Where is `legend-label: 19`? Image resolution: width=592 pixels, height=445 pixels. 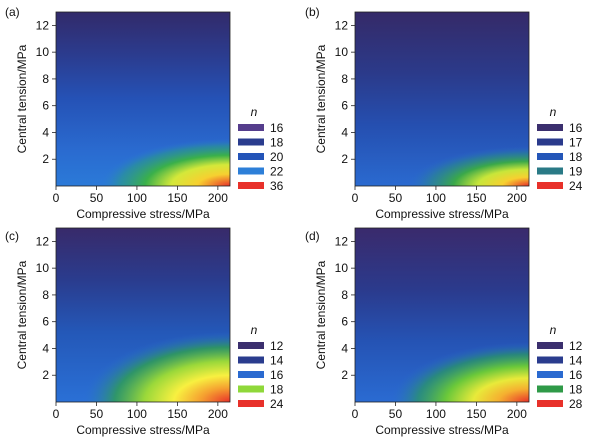 legend-label: 19 is located at coordinates (576, 172).